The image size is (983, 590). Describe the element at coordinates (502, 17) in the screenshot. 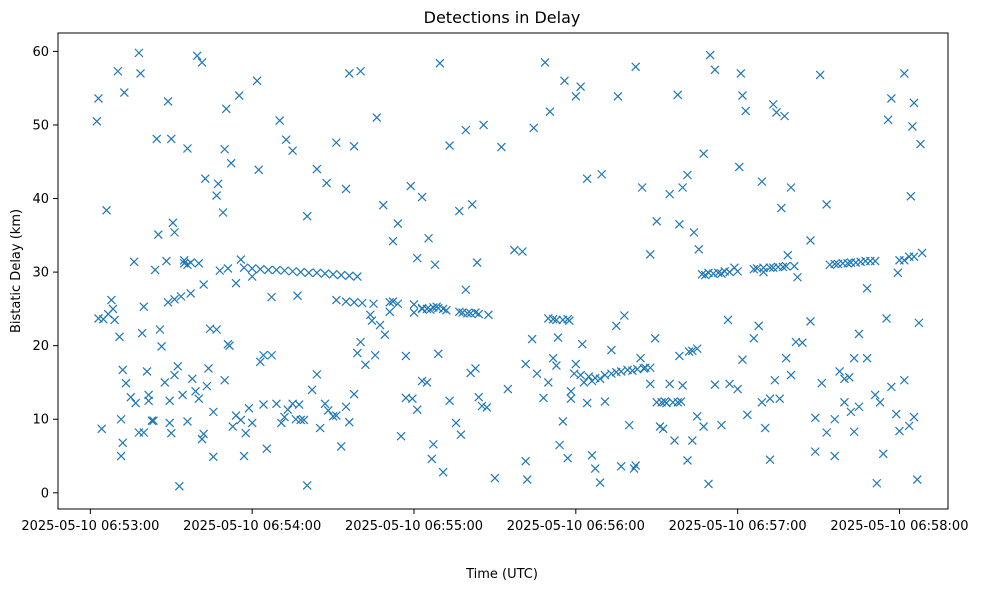

I see `chart-title: Detections in Delay` at that location.